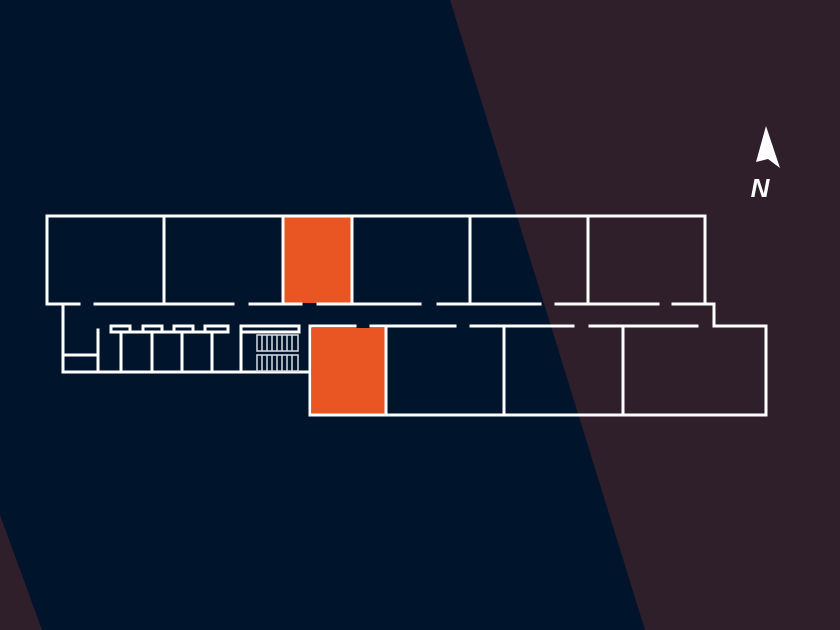 The width and height of the screenshot is (840, 630). What do you see at coordinates (277, 353) in the screenshot?
I see `stairs` at bounding box center [277, 353].